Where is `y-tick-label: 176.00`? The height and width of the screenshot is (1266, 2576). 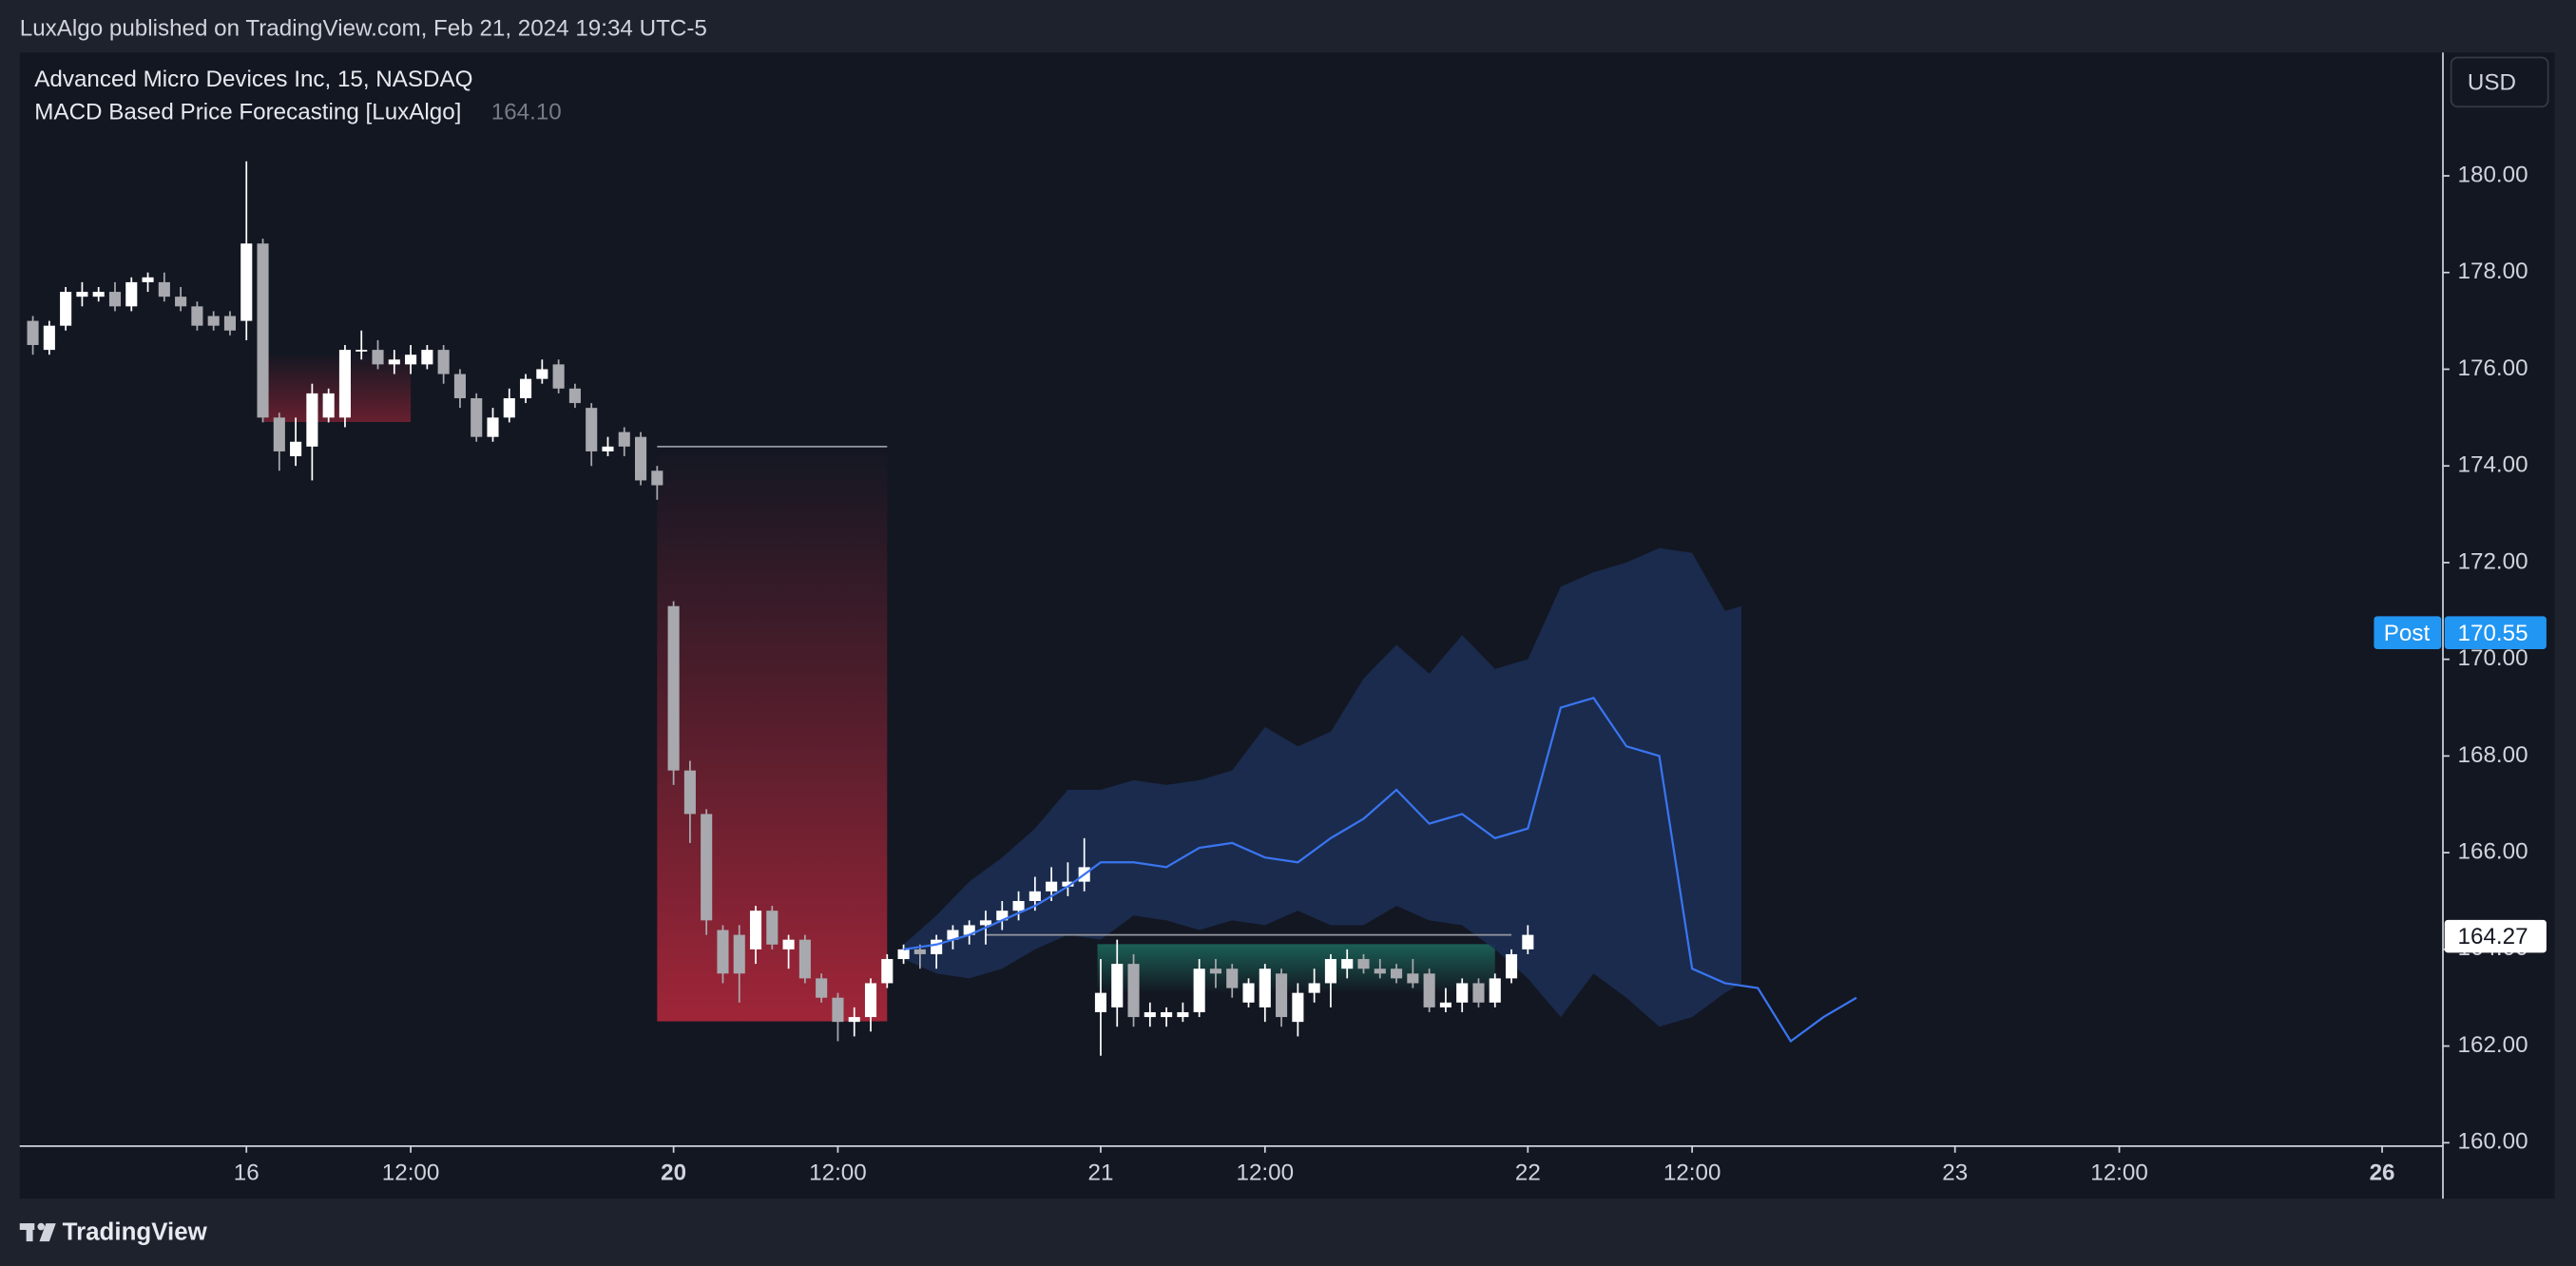 y-tick-label: 176.00 is located at coordinates (2493, 368).